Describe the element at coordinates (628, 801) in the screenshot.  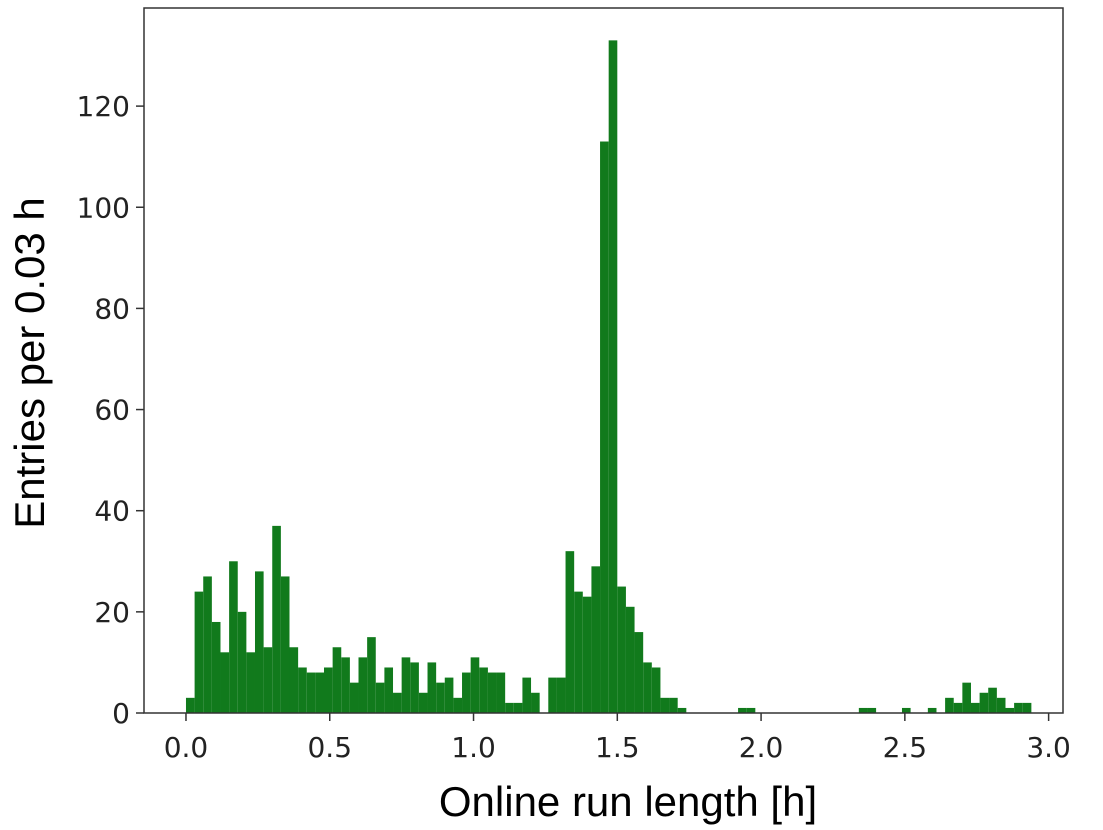
I see `x-axis-label: Online run length [h]` at that location.